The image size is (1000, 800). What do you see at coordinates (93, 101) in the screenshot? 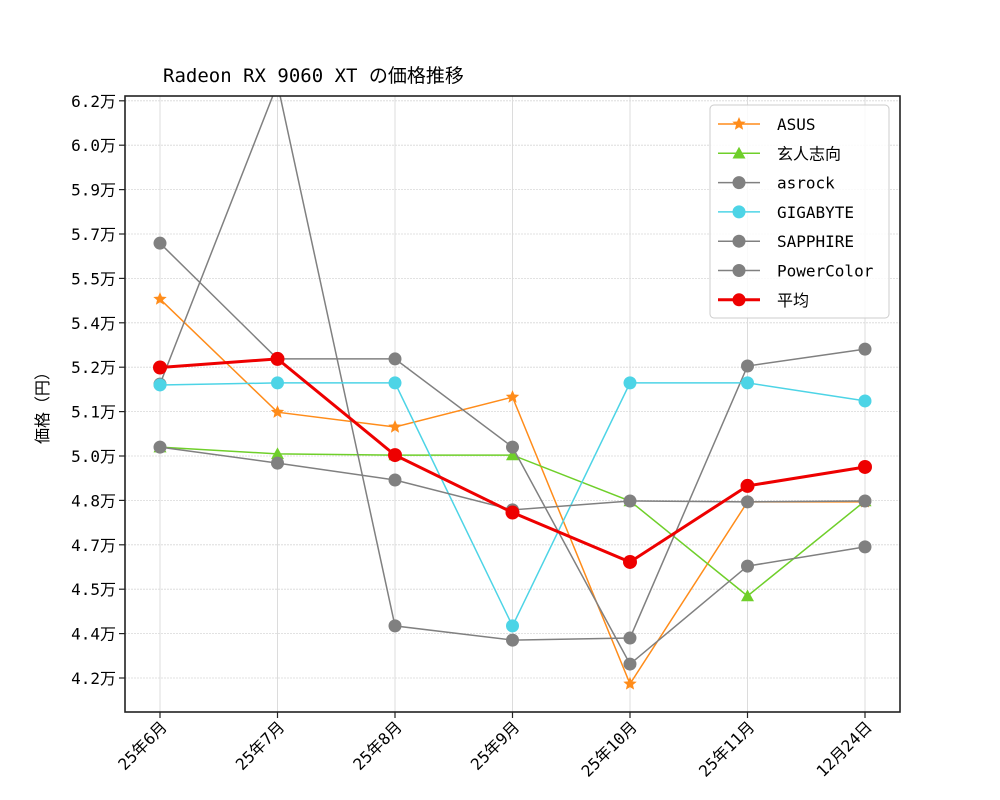
I see `y-tick-label: 6.2万` at bounding box center [93, 101].